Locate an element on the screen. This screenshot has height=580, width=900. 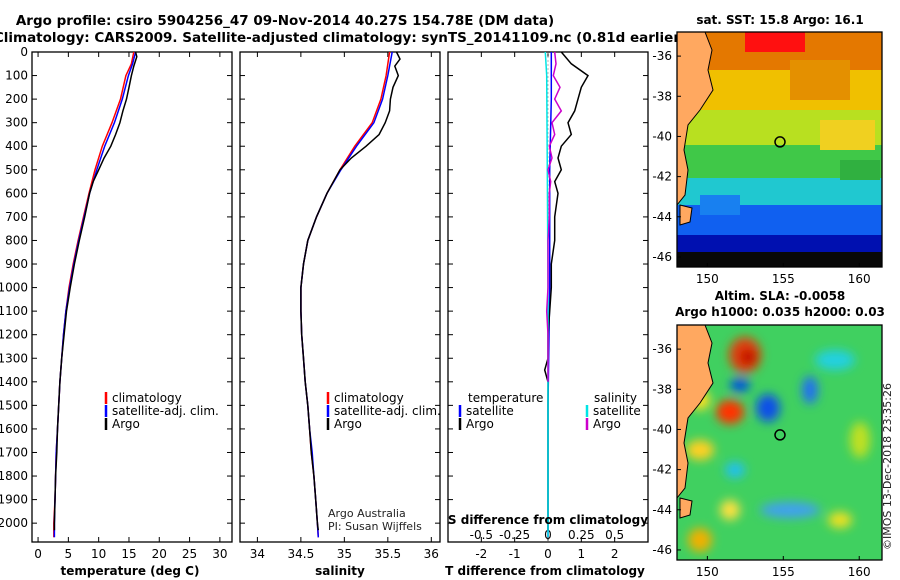
depth-tick-label: 500 is located at coordinates (16, 170).